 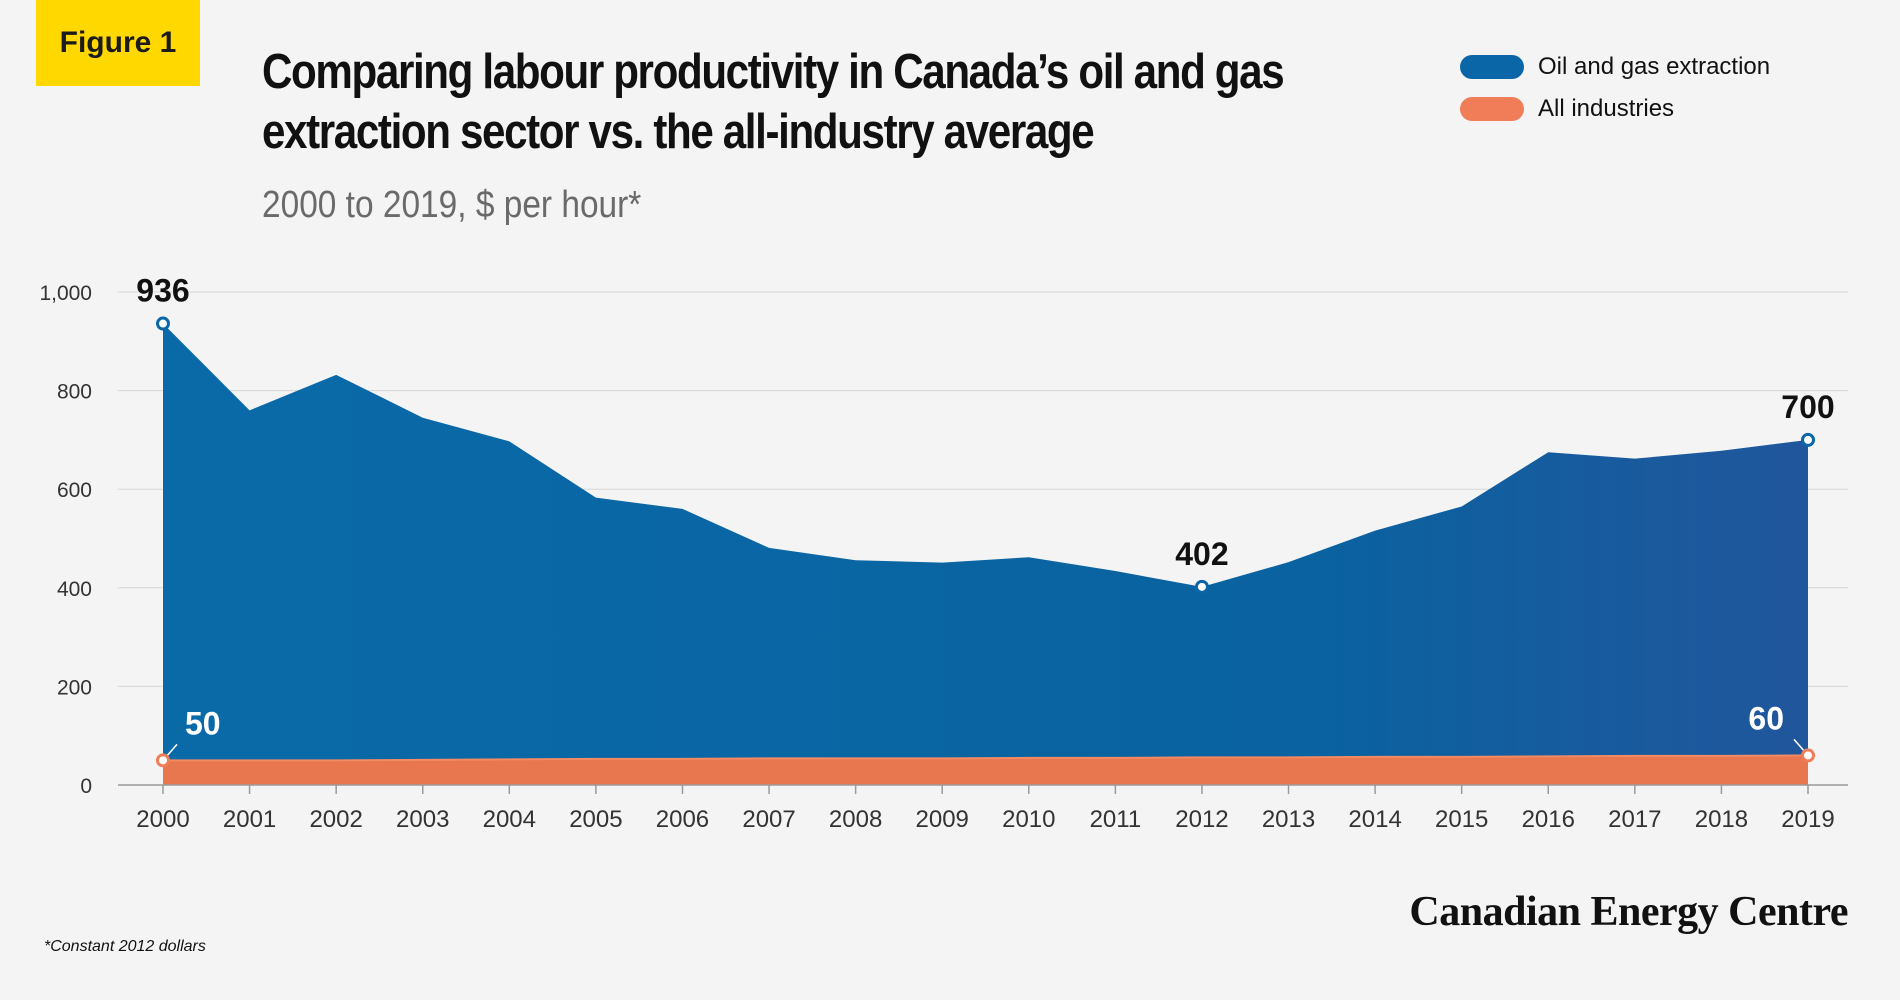 I want to click on x-tick-label: 2013, so click(x=1288, y=819).